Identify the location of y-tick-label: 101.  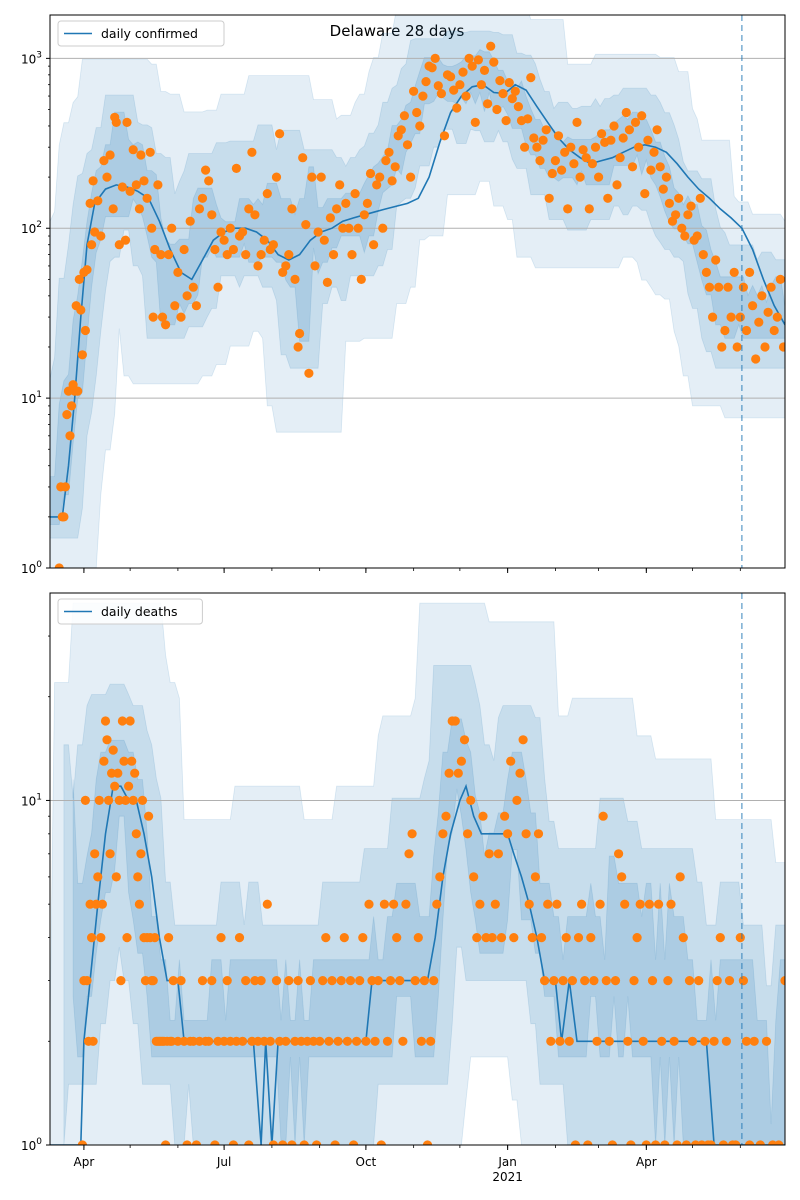
(31, 398).